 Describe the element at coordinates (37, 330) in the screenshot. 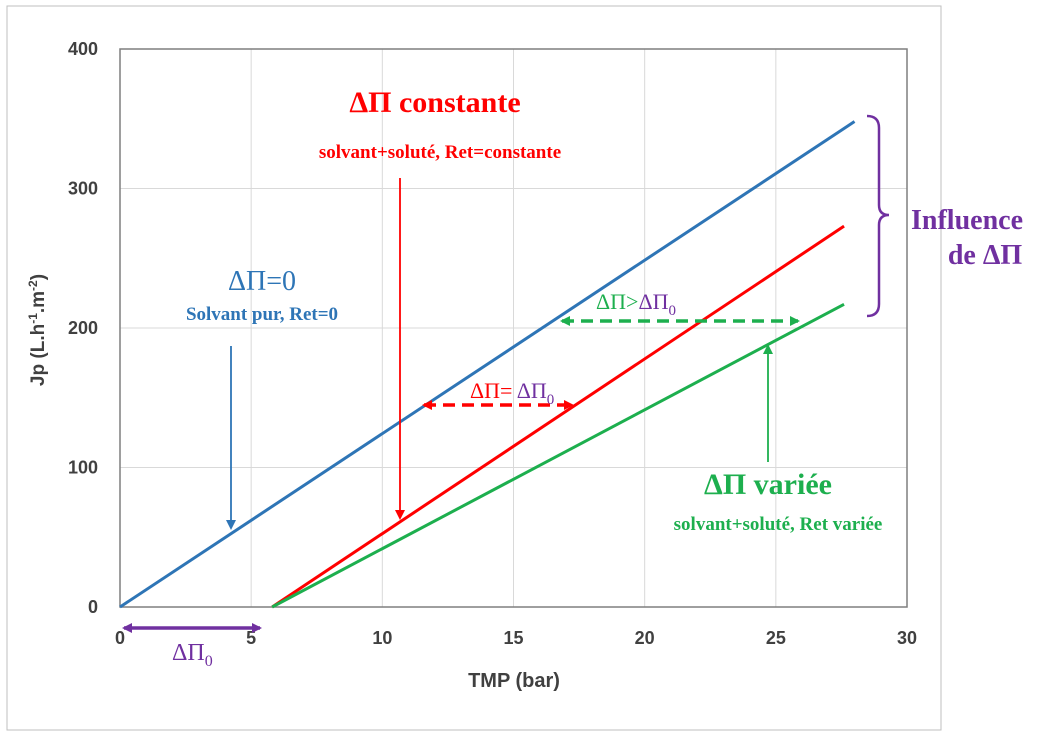

I see `y-axis-title: Jp (L.h-1.m-2)` at that location.